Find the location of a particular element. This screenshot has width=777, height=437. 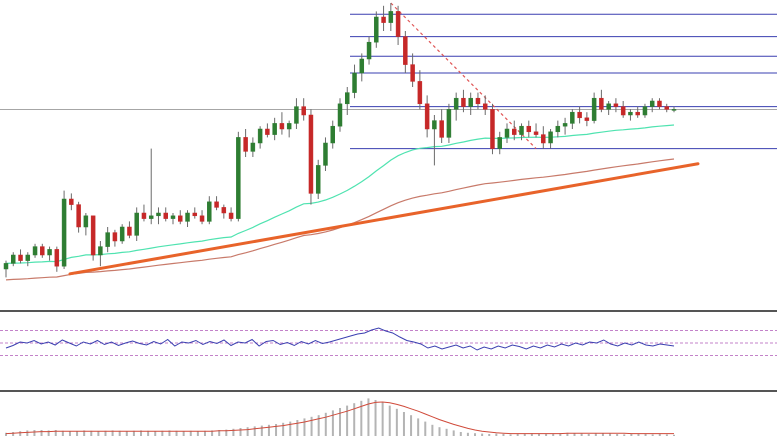

rsi-line is located at coordinates (340, 339).